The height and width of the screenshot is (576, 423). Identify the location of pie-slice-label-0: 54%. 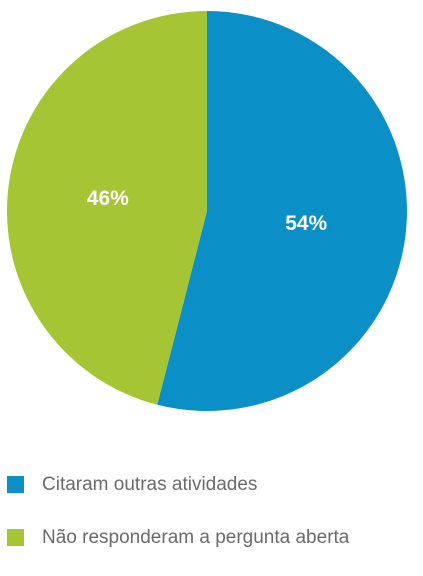
(306, 223).